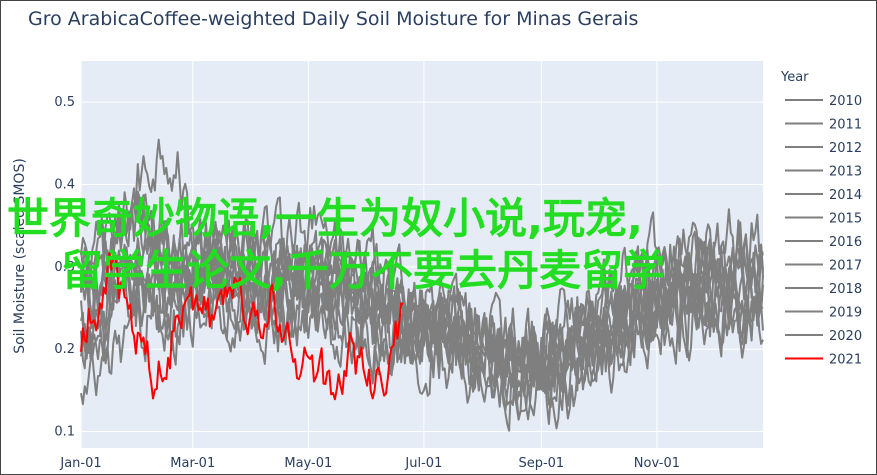 This screenshot has height=475, width=877. I want to click on legend-item-2013: 2013, so click(823, 172).